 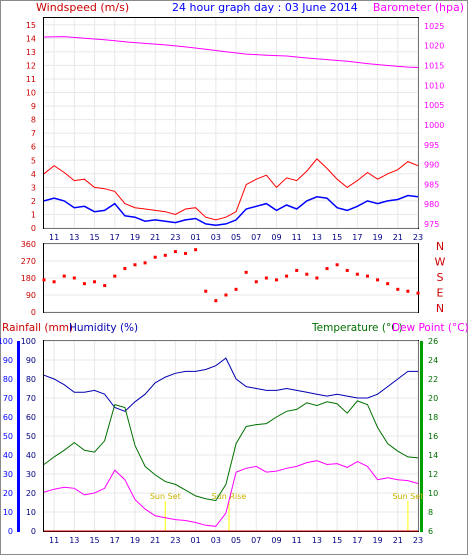 I want to click on wind-x-tick: 23, so click(x=418, y=237).